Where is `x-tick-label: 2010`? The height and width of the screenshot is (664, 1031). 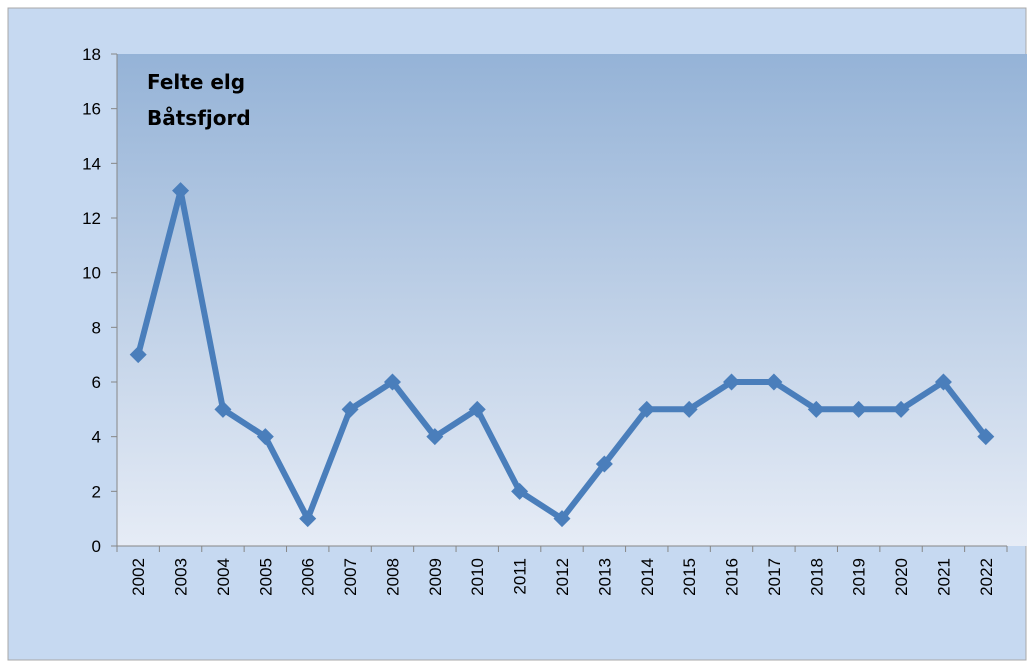
x-tick-label: 2010 is located at coordinates (477, 577).